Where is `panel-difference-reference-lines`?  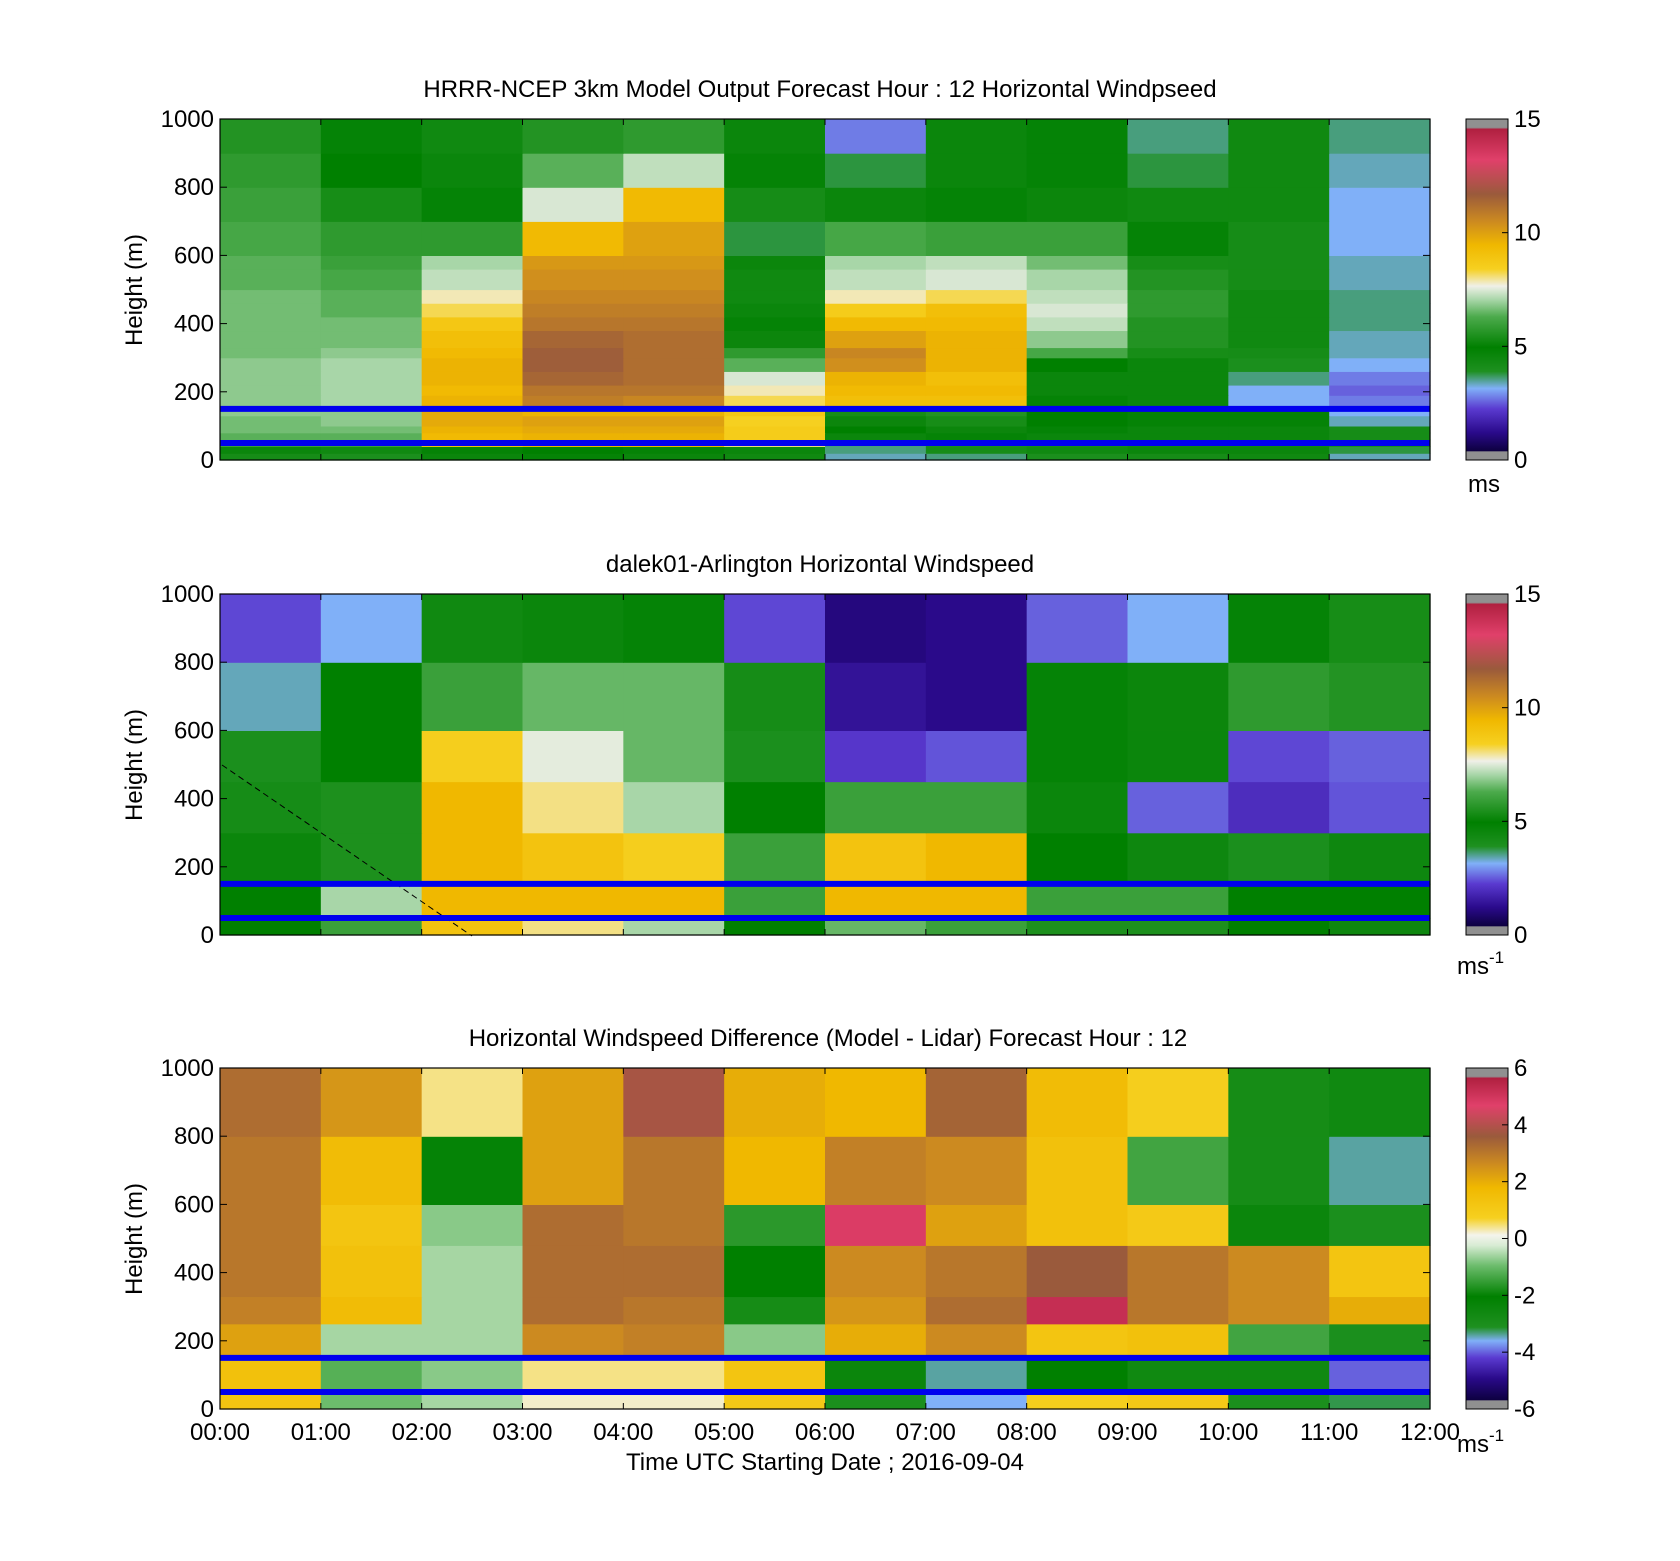 panel-difference-reference-lines is located at coordinates (825, 1374).